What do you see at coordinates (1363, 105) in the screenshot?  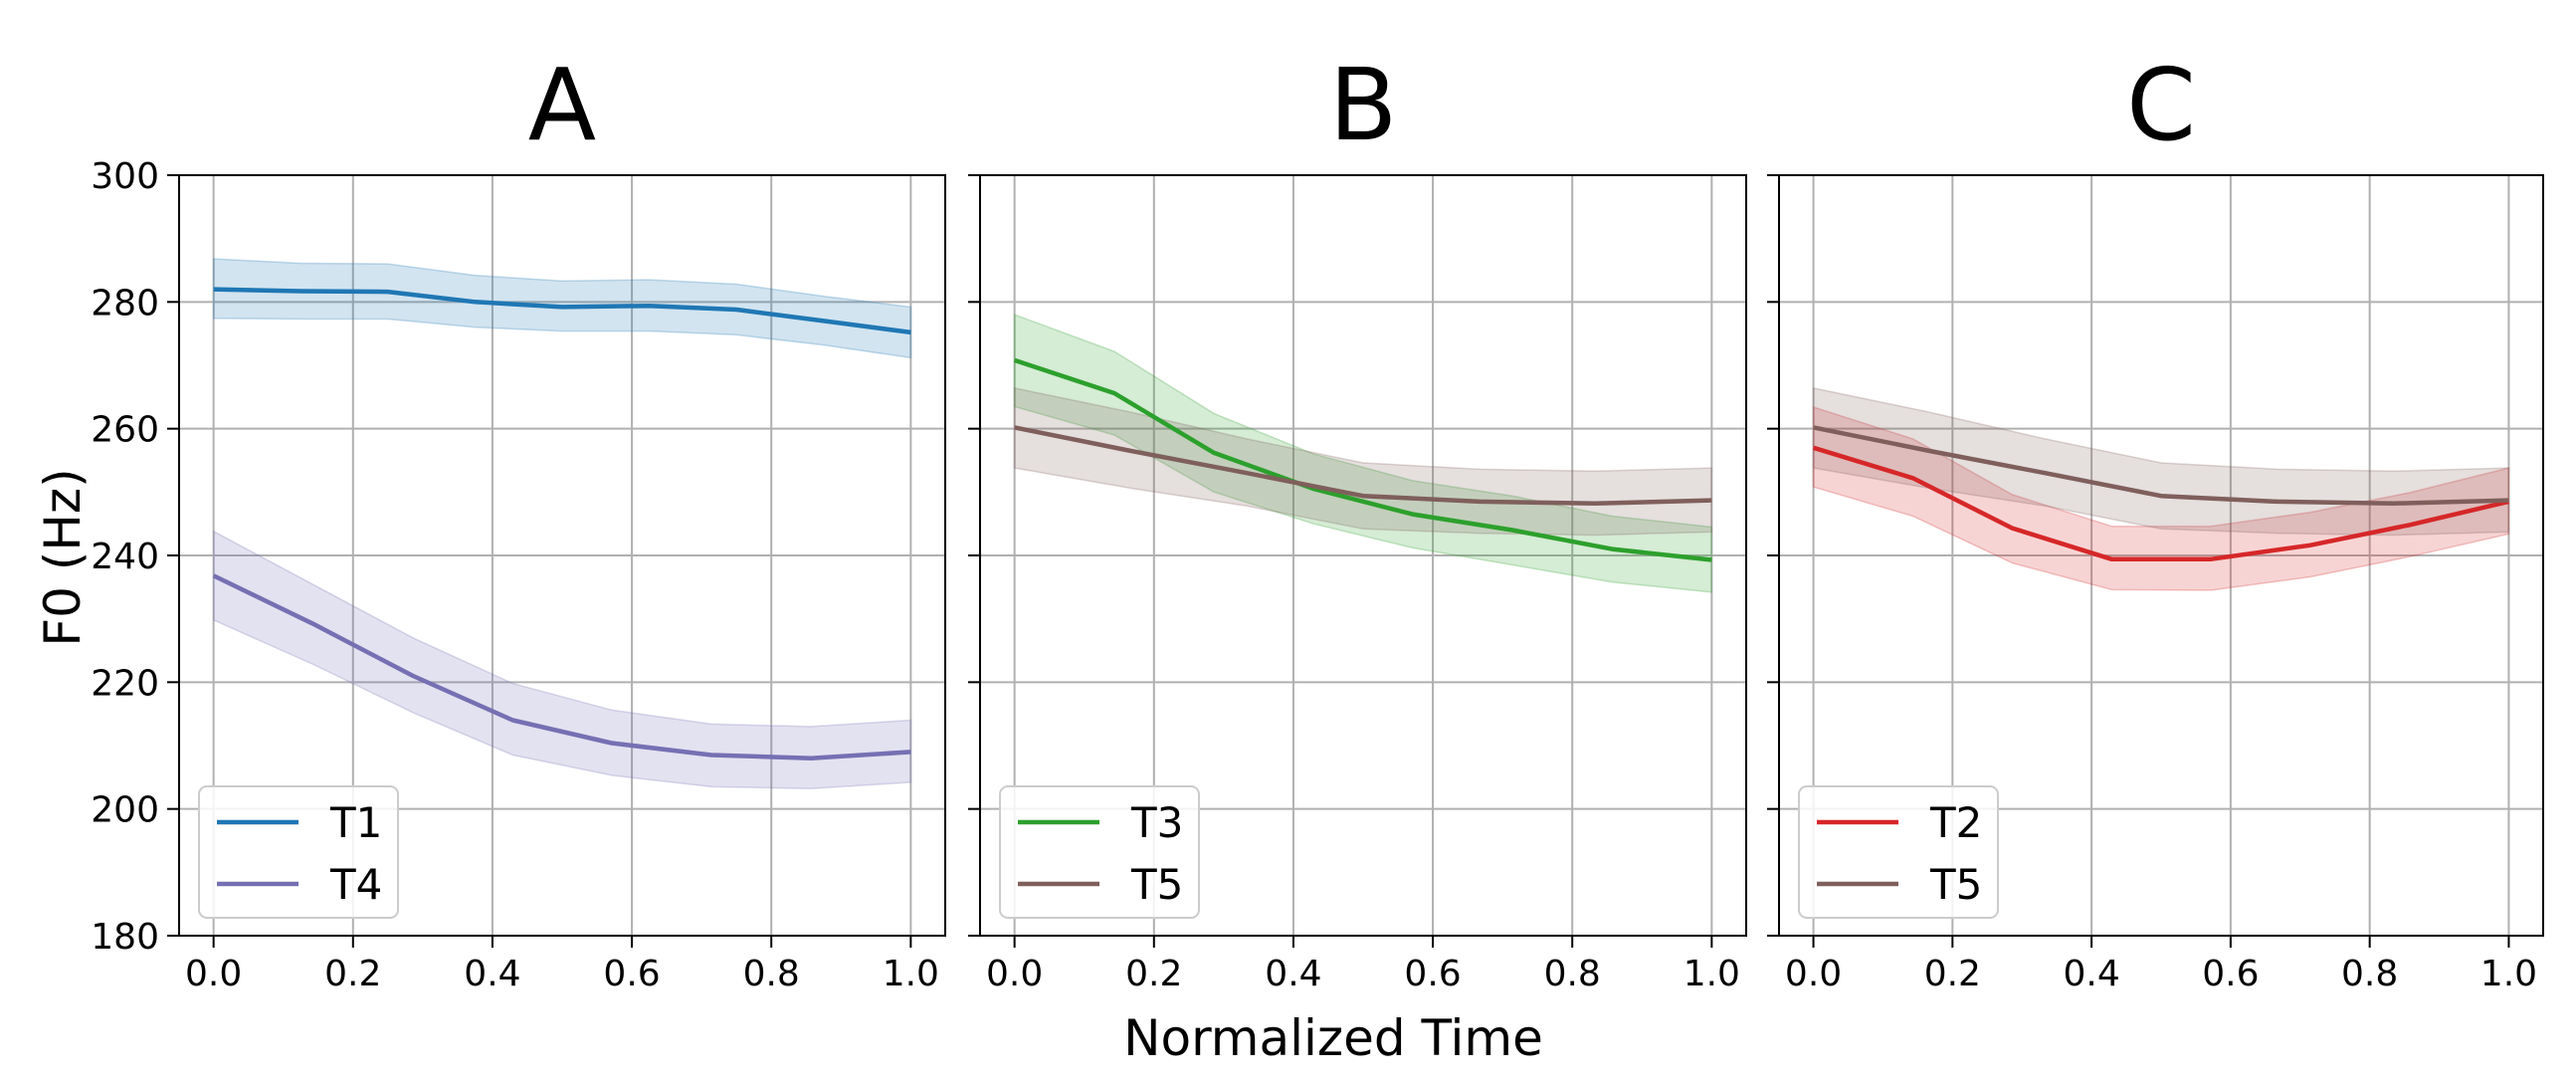 I see `panel-title: B` at bounding box center [1363, 105].